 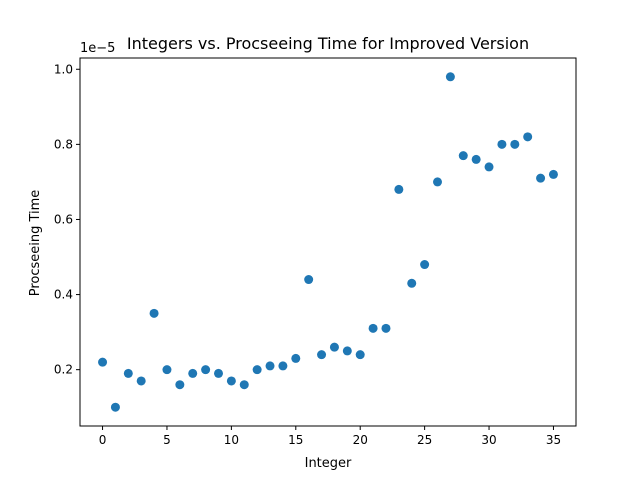 I want to click on x-axis-ticks: 0 5 10 15 20 25 30 35, so click(x=330, y=436).